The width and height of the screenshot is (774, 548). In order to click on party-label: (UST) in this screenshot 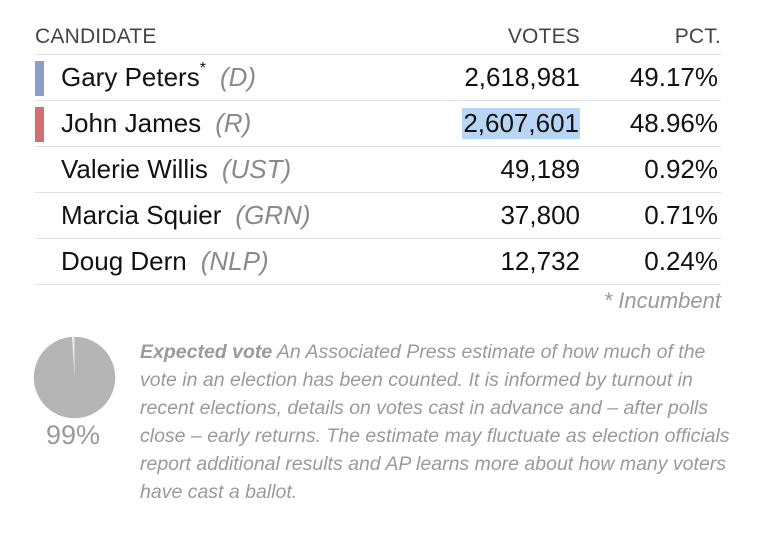, I will do `click(256, 169)`.